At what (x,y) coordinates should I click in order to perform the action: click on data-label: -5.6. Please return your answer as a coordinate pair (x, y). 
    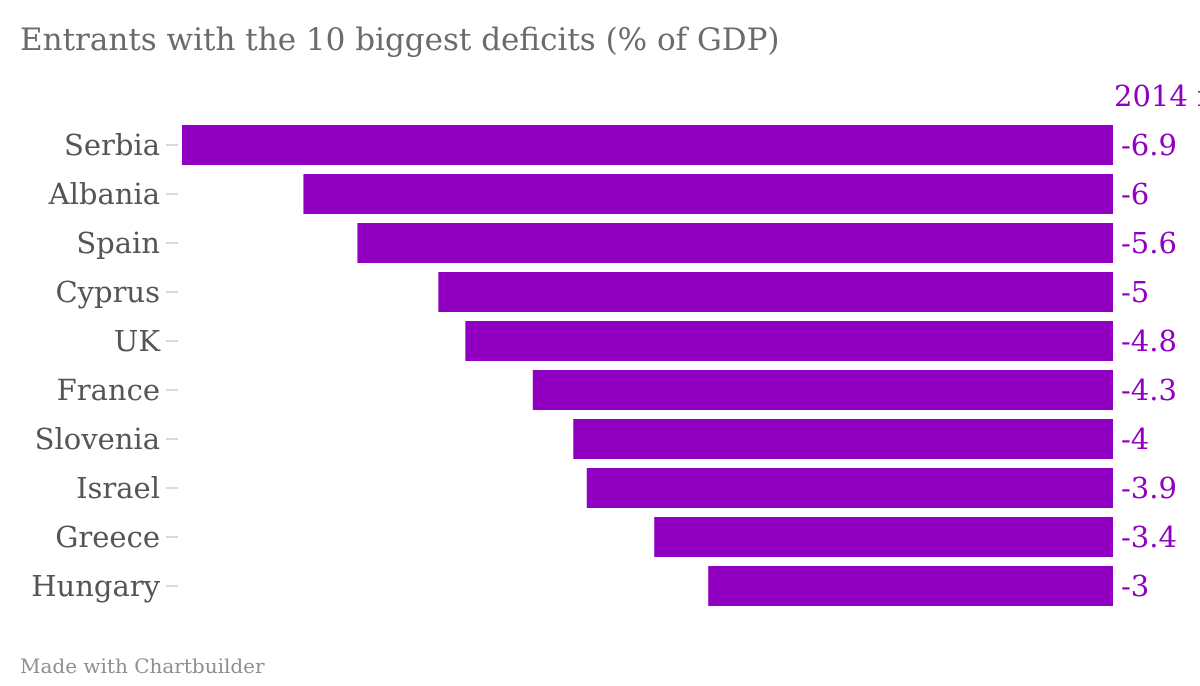
    Looking at the image, I should click on (1149, 243).